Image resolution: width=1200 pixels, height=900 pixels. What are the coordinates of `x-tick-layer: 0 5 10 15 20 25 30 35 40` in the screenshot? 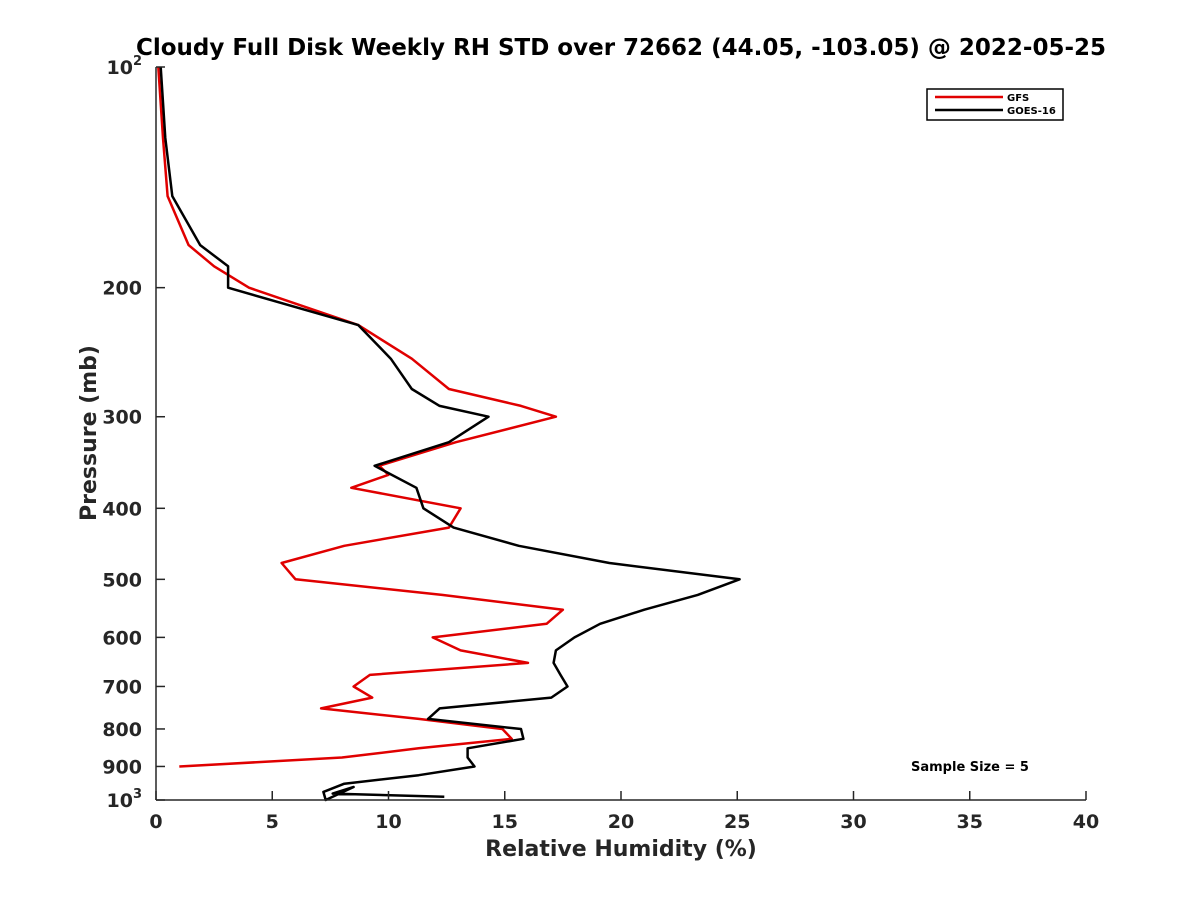 It's located at (624, 812).